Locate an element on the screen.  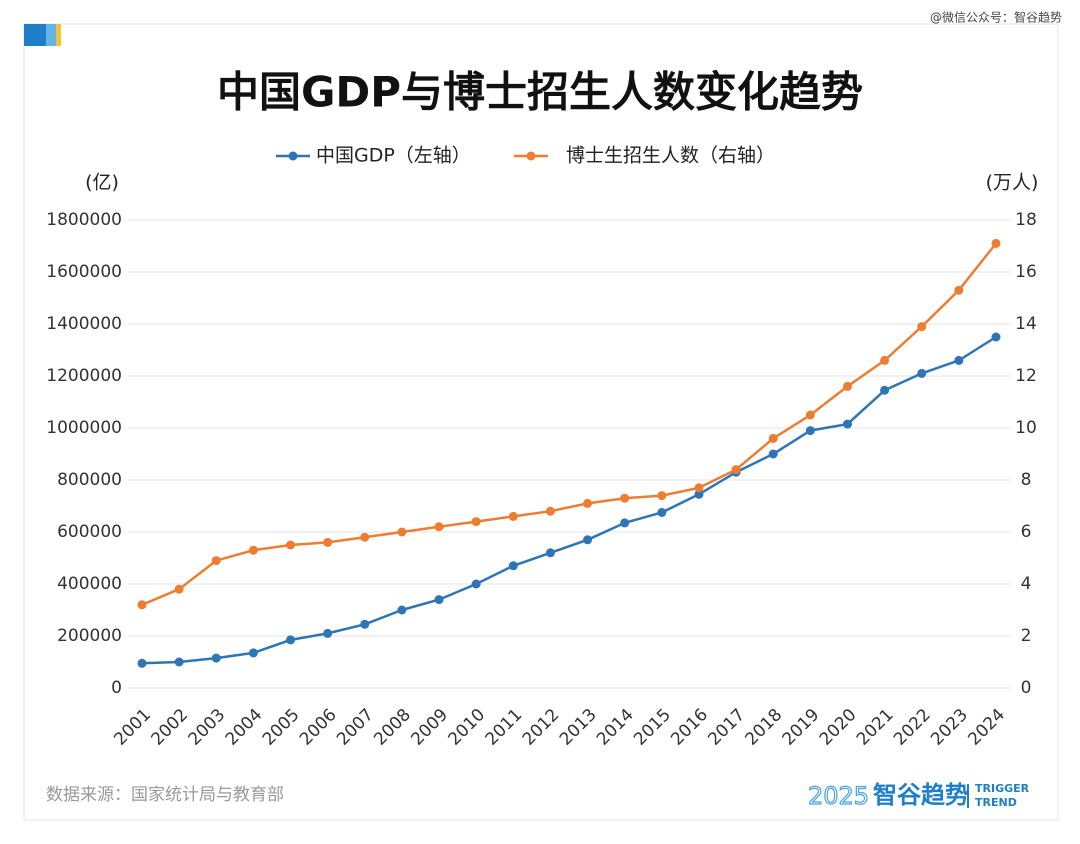
y-tick-label: 600000 is located at coordinates (89, 532).